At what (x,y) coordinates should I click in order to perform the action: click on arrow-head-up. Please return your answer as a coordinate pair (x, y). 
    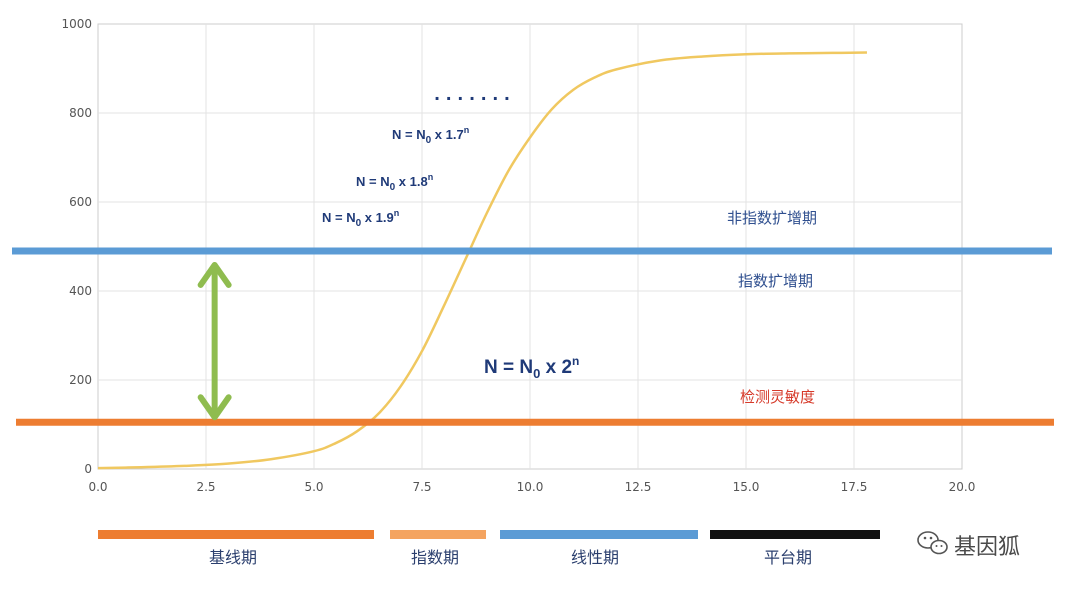
    Looking at the image, I should click on (214, 274).